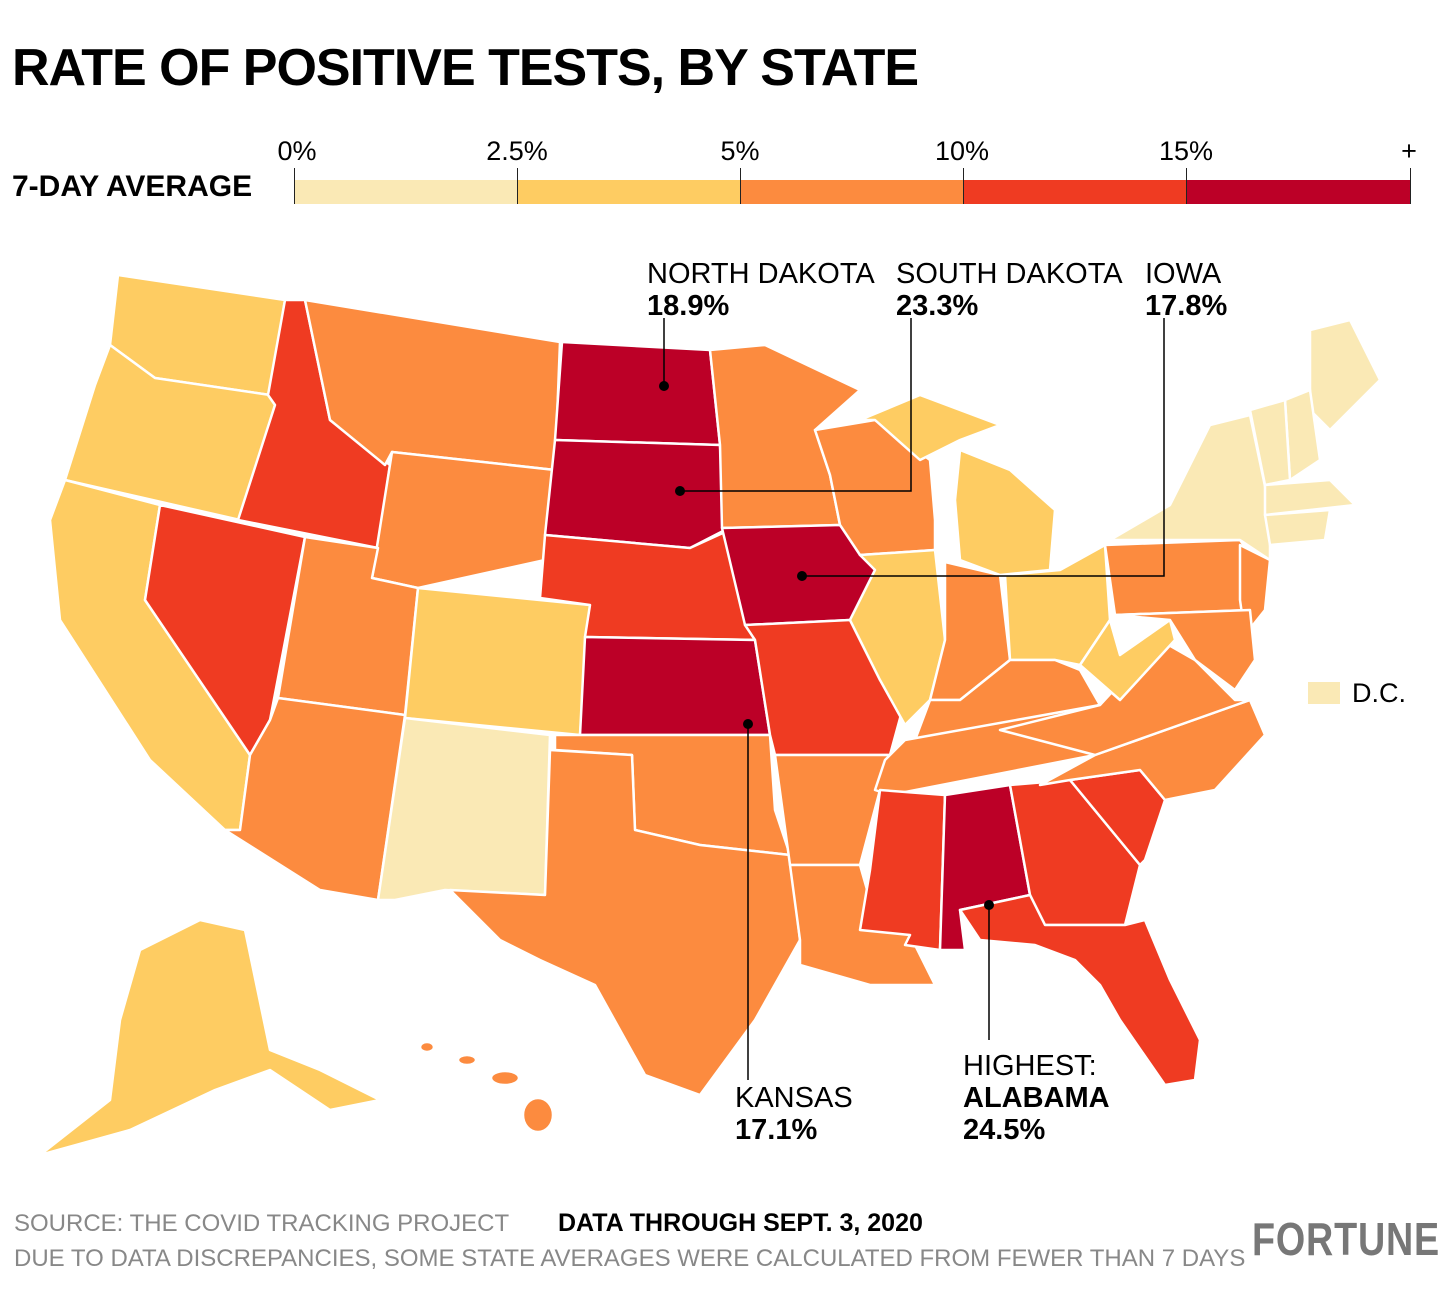  Describe the element at coordinates (897, 637) in the screenshot. I see `state-IL` at that location.